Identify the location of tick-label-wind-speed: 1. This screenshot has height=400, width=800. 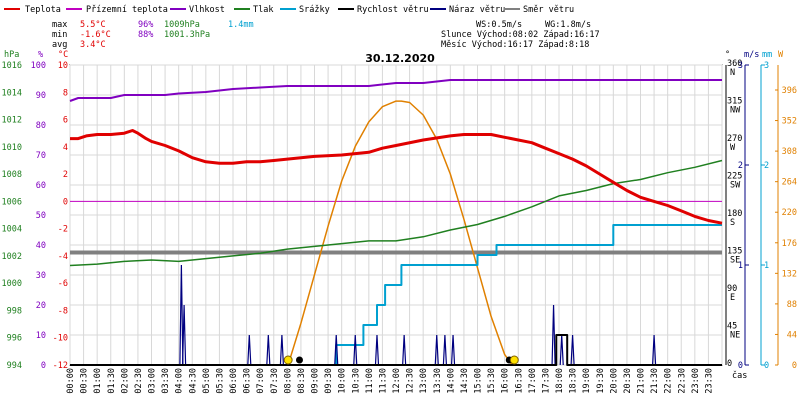
(740, 266).